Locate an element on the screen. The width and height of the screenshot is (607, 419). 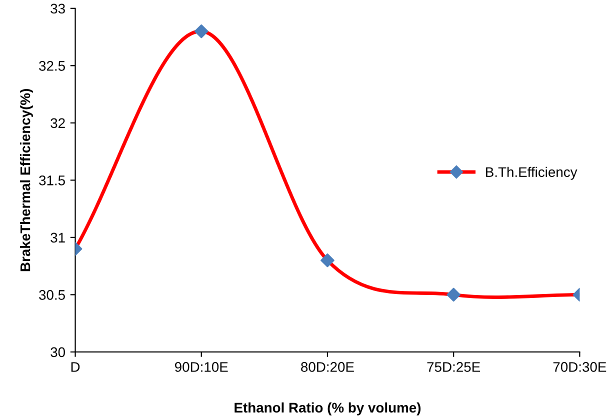
x-tick-label: 80D:20E is located at coordinates (327, 367).